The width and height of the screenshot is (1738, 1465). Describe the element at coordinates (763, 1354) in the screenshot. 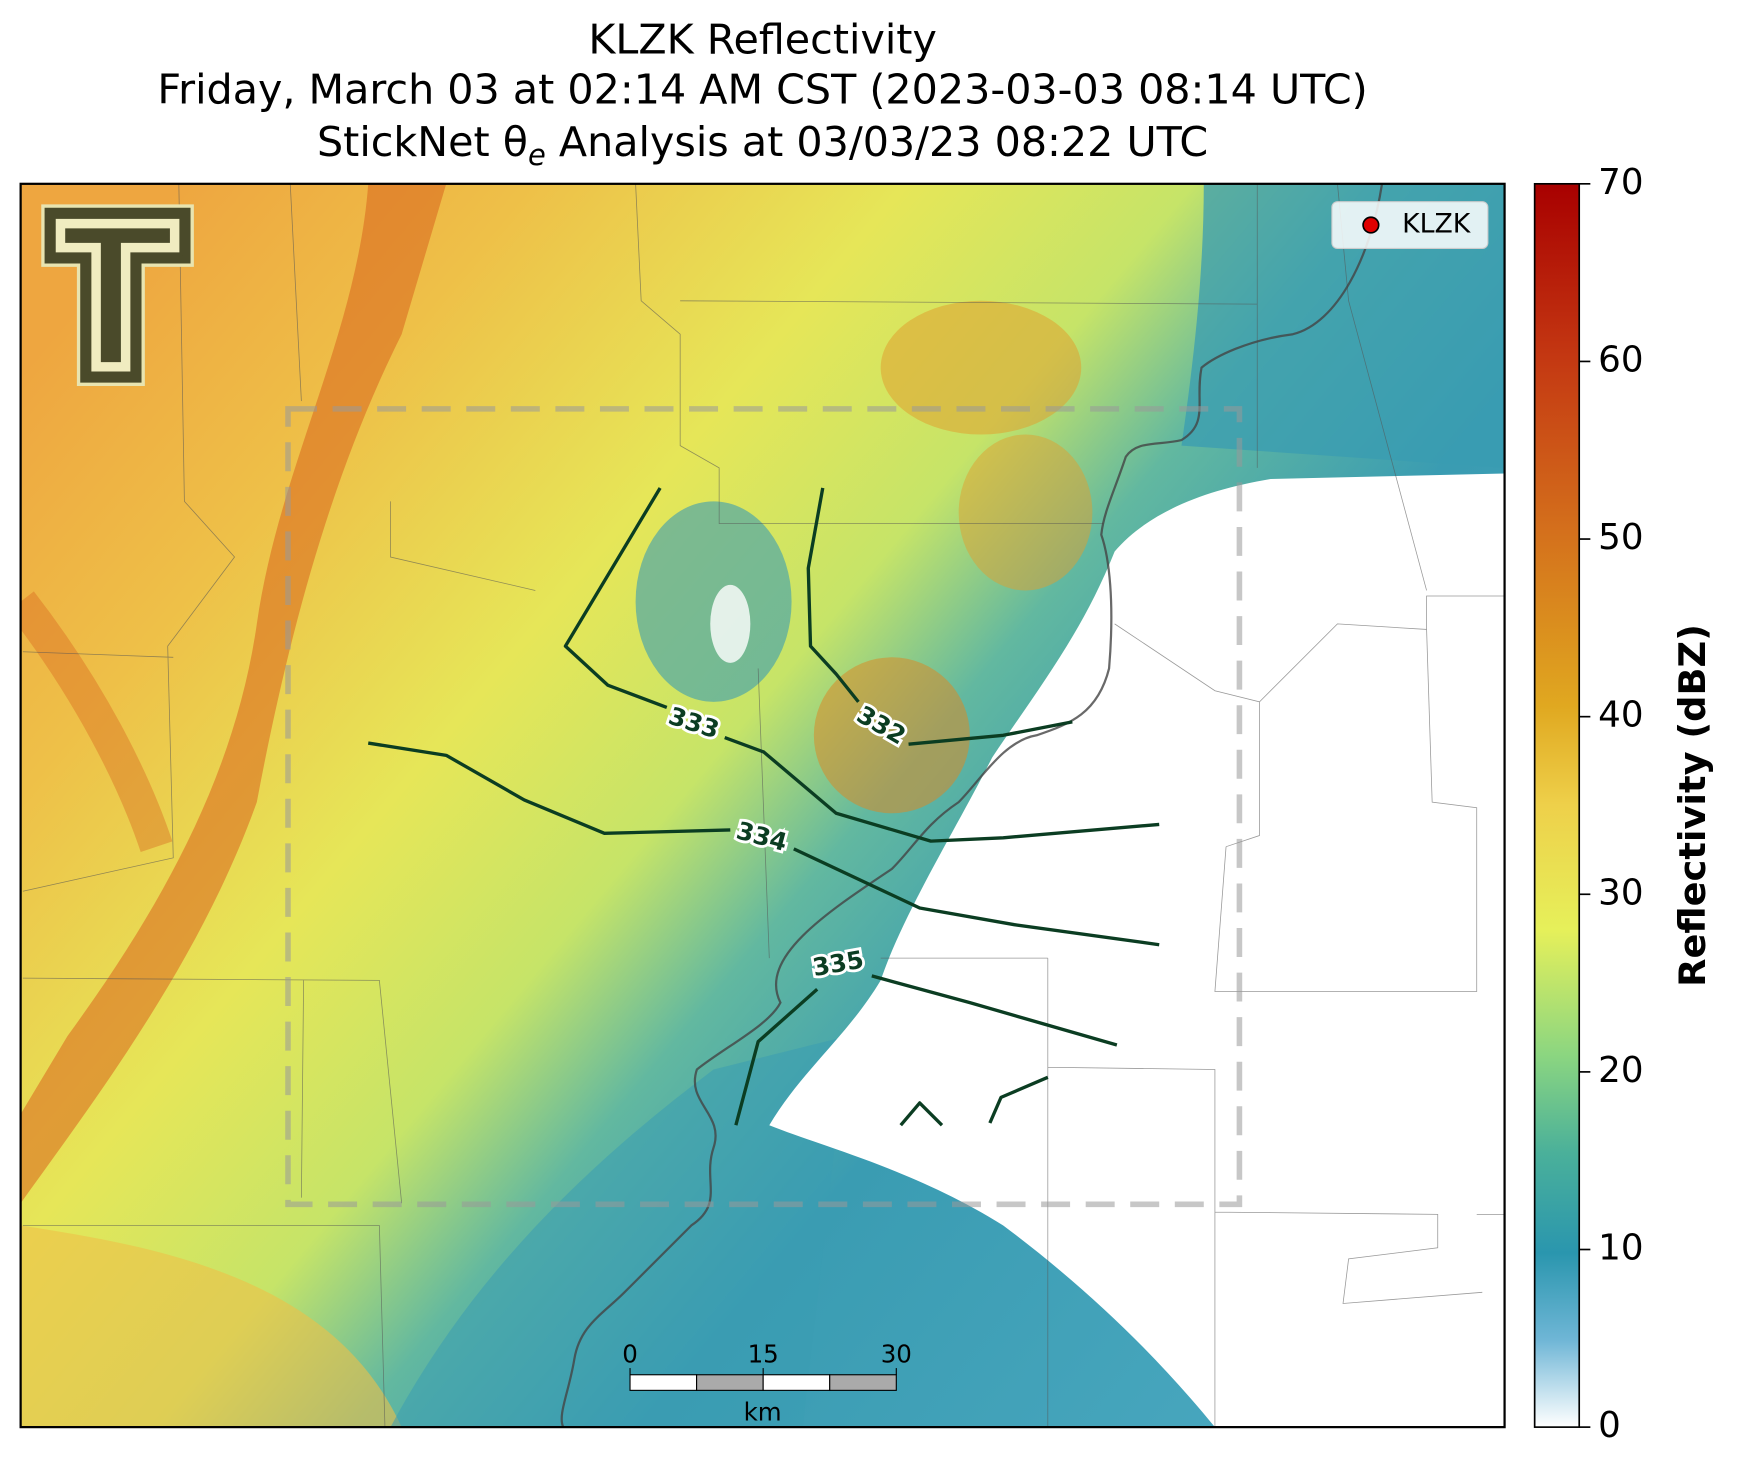

I see `scale-tick-label: 15` at that location.